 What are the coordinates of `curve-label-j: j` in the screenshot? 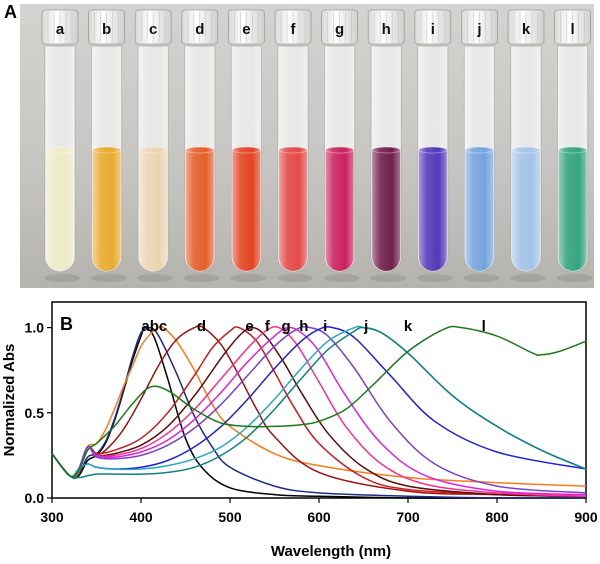 It's located at (365, 326).